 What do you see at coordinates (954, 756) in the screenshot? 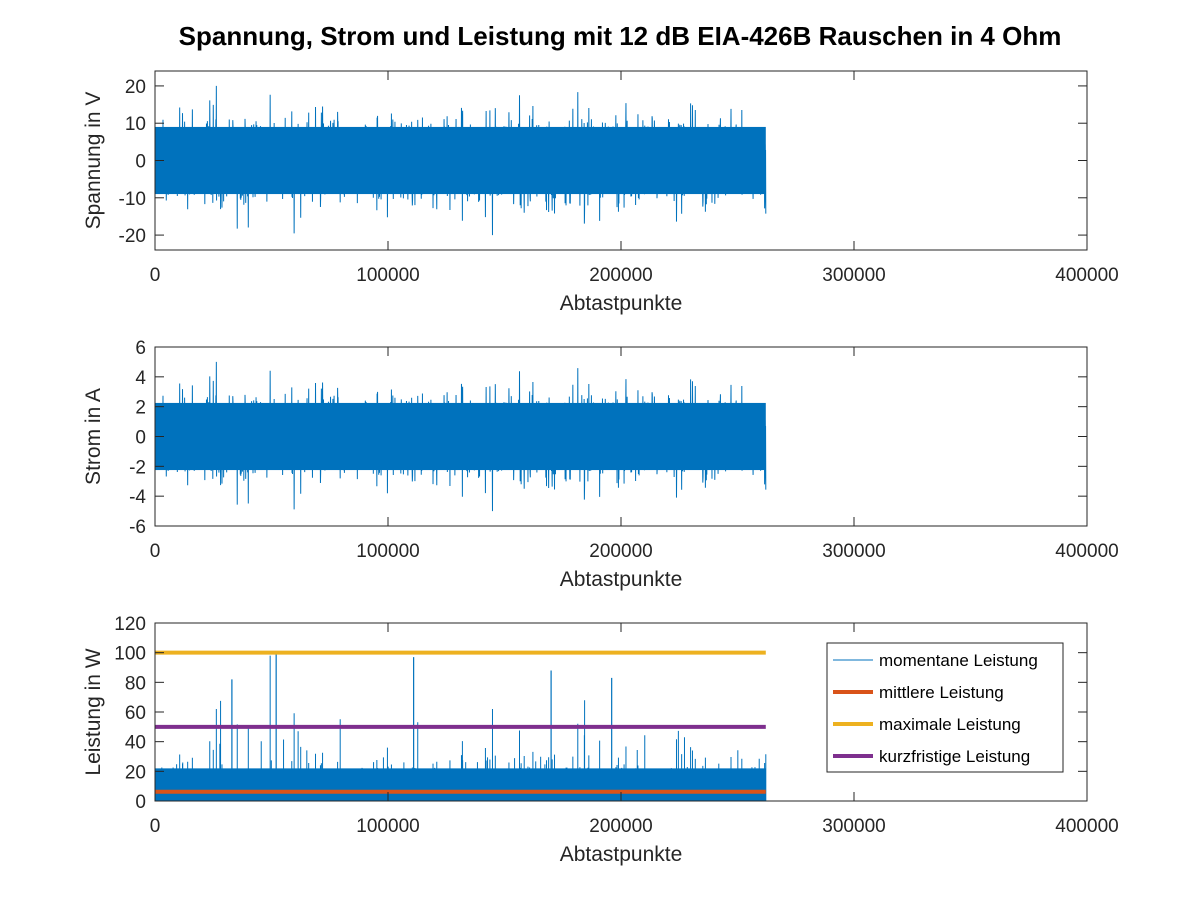
I see `legend-entry-4: kurzfristige Leistung` at bounding box center [954, 756].